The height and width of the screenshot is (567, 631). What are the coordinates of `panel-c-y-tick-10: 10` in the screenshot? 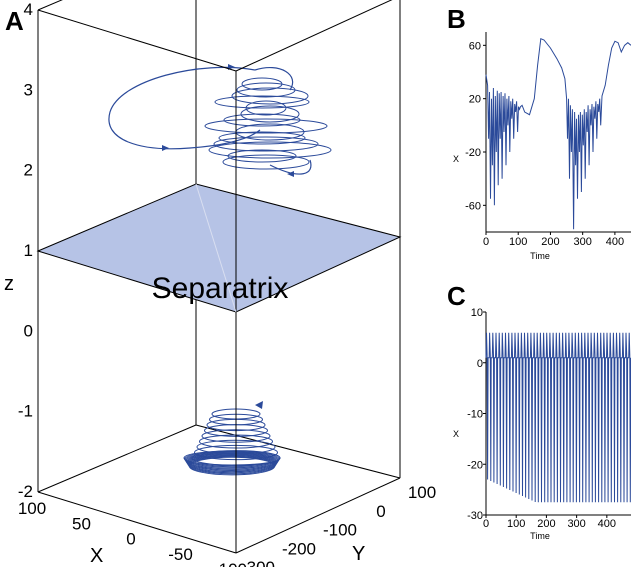 It's located at (477, 313).